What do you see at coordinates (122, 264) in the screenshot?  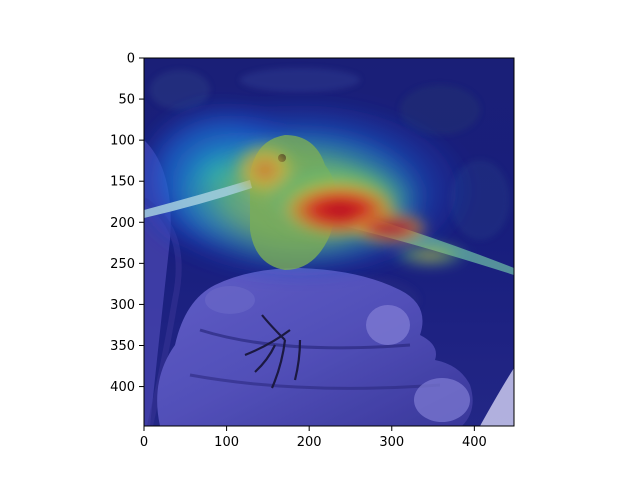 I see `y-tick-label: 250` at bounding box center [122, 264].